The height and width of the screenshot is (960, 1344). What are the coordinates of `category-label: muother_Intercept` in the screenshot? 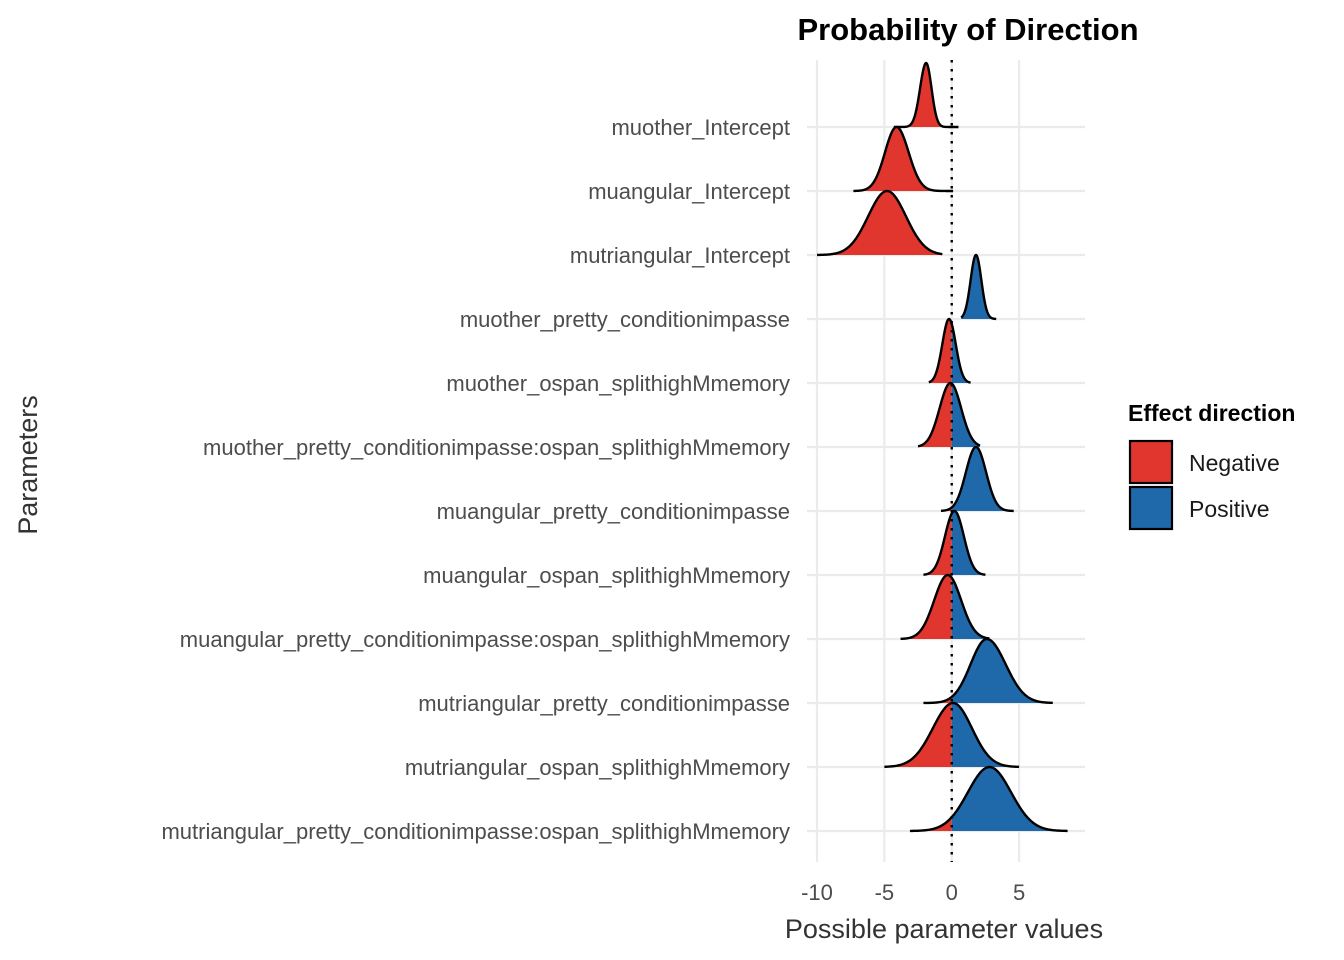 It's located at (700, 127).